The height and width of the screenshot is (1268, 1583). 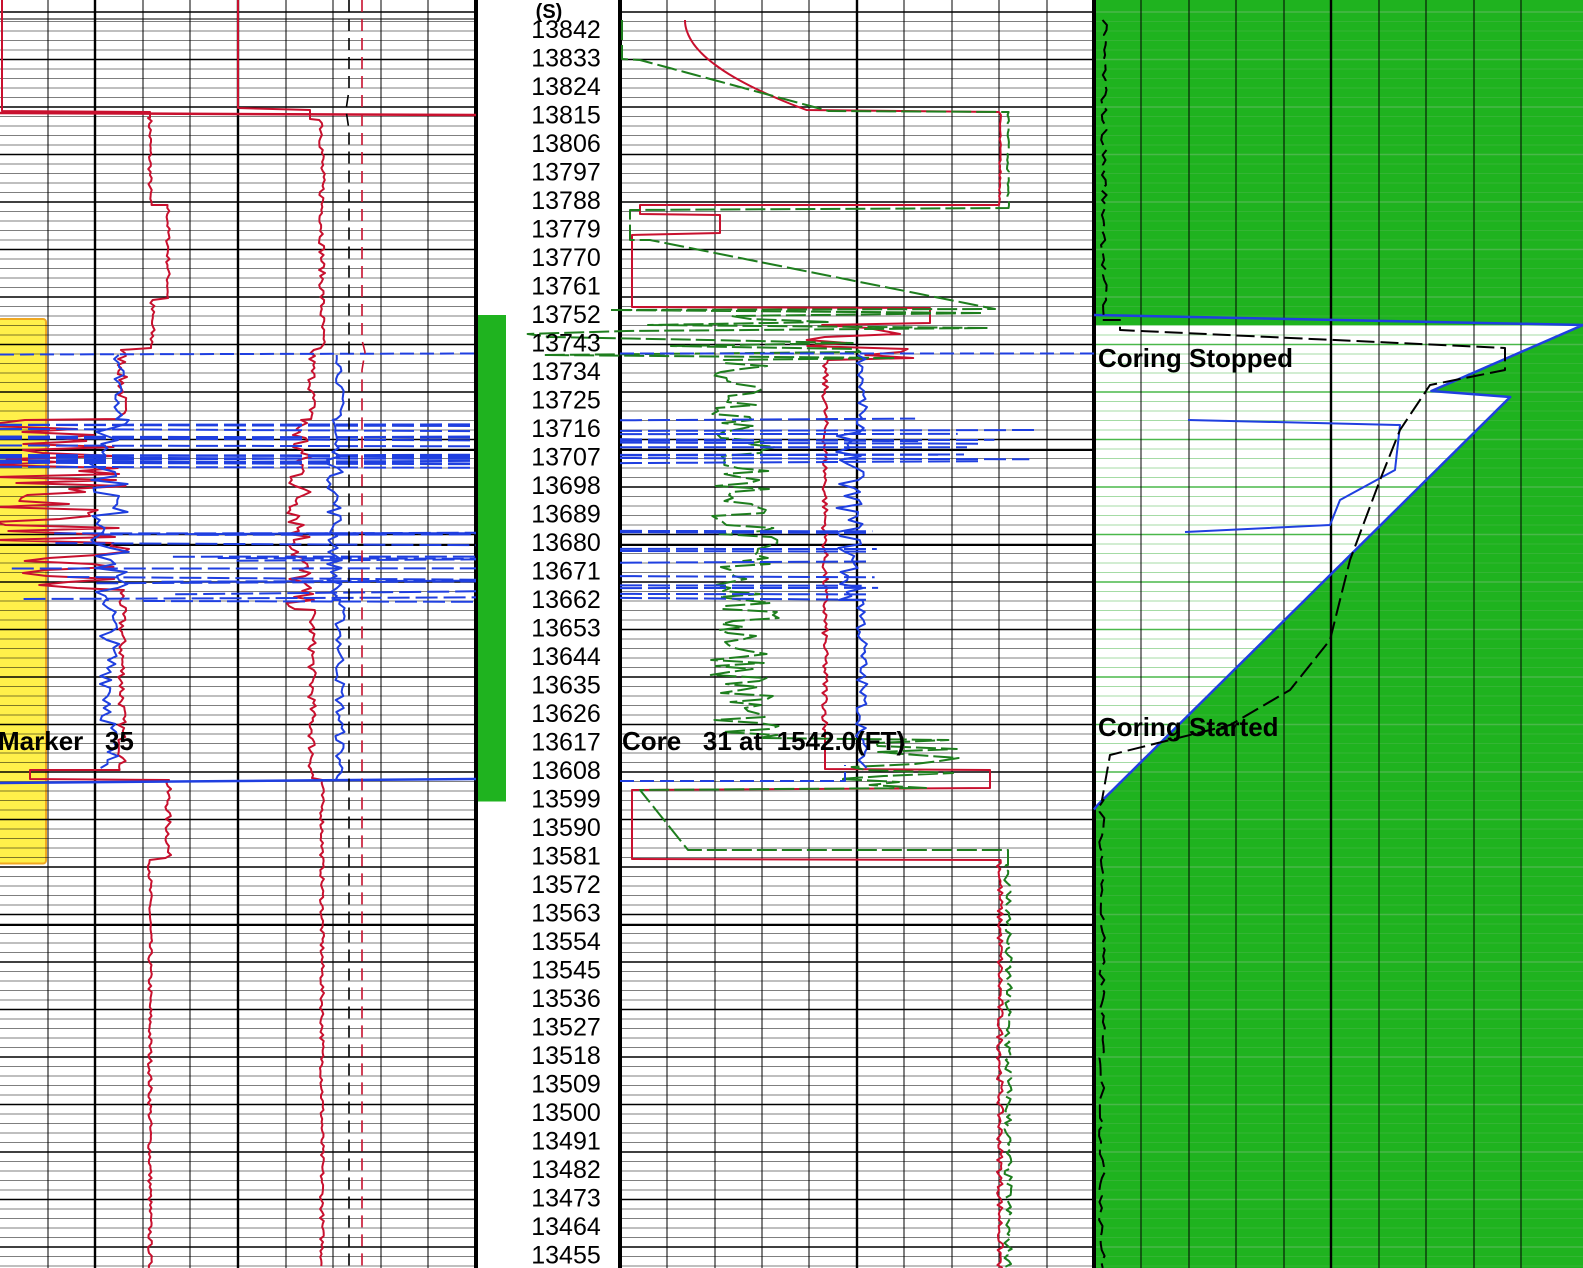 I want to click on track2-blue-bottom, so click(x=733, y=773).